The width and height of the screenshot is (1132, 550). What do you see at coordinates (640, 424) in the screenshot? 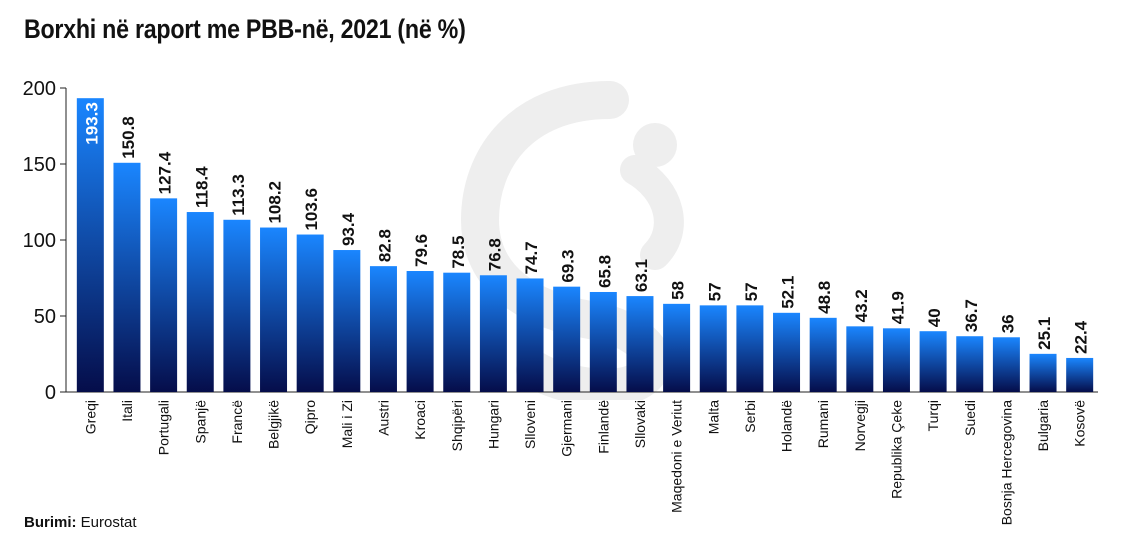
I see `x-tick-label: Sllovaki` at bounding box center [640, 424].